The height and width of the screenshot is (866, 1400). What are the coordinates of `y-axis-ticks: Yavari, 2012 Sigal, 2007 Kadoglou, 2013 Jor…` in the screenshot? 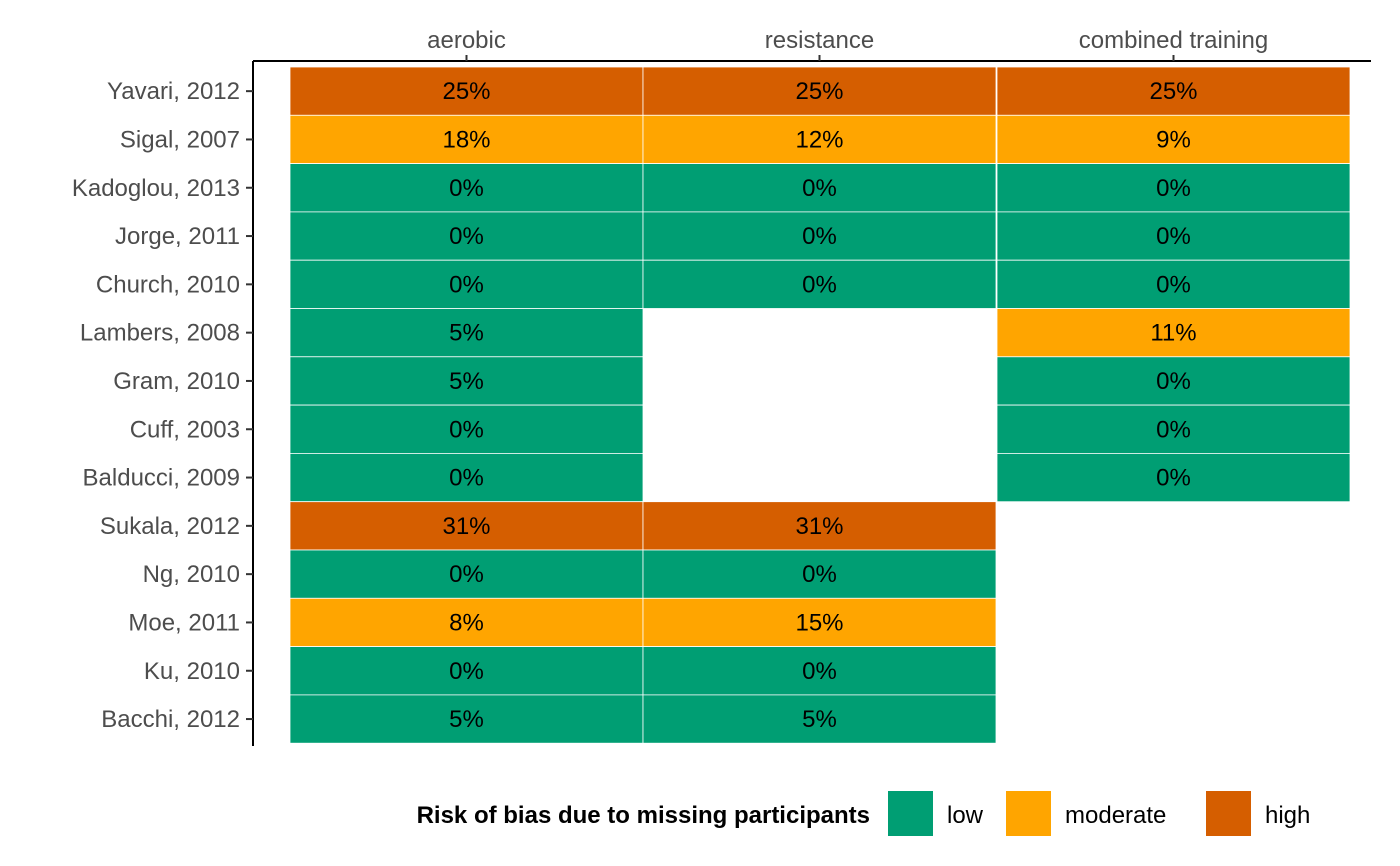 It's located at (162, 405).